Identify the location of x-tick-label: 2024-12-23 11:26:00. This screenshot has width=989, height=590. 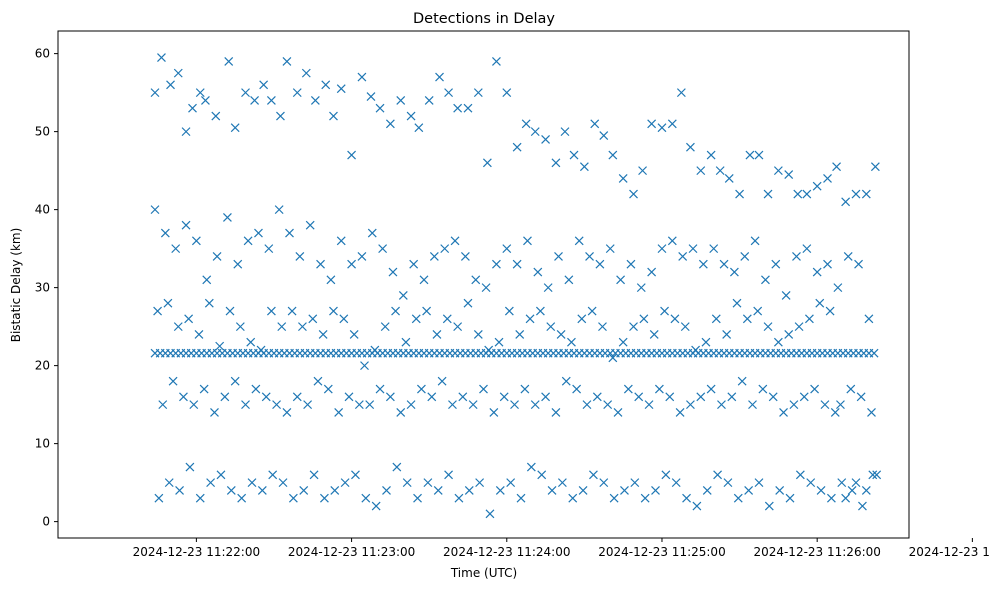
(816, 552).